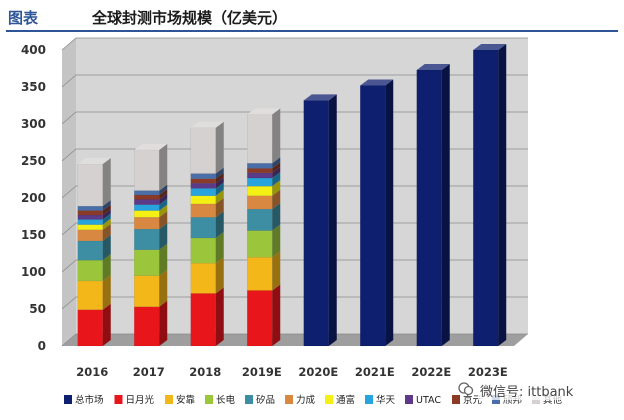 The width and height of the screenshot is (624, 420). What do you see at coordinates (473, 400) in the screenshot?
I see `legend-label: 京元` at bounding box center [473, 400].